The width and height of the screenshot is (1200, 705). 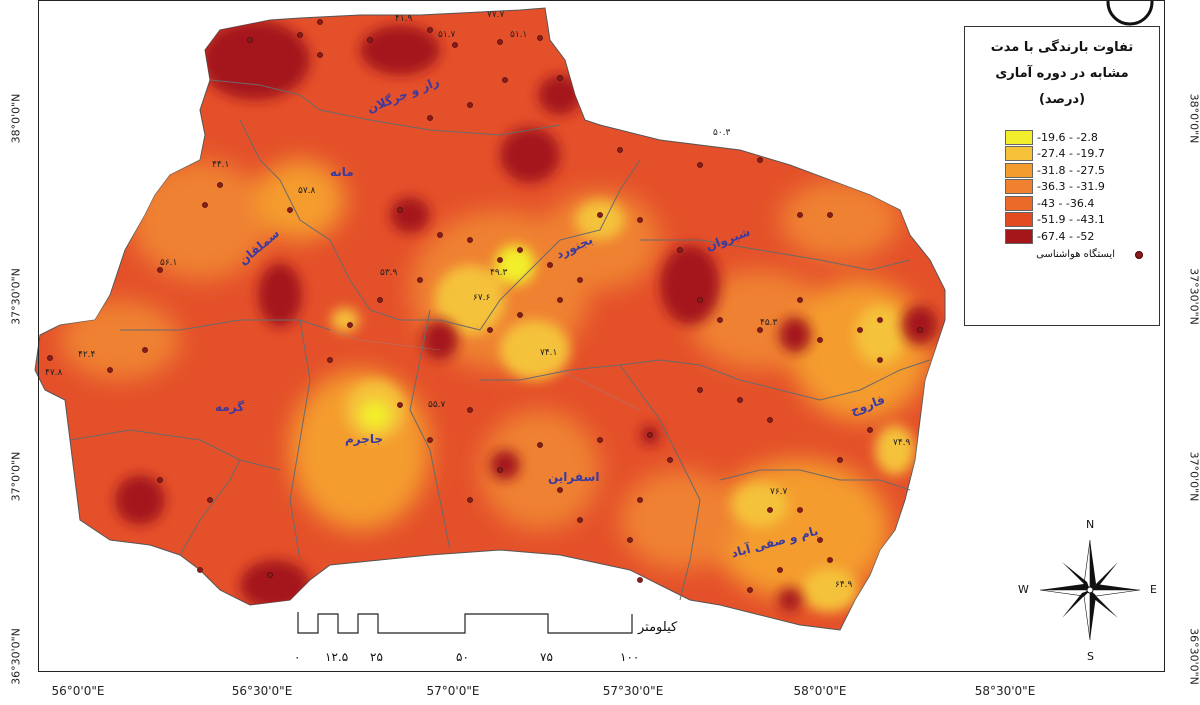 I want to click on legend-class-label: -19.6 - -2.8, so click(x=1067, y=137).